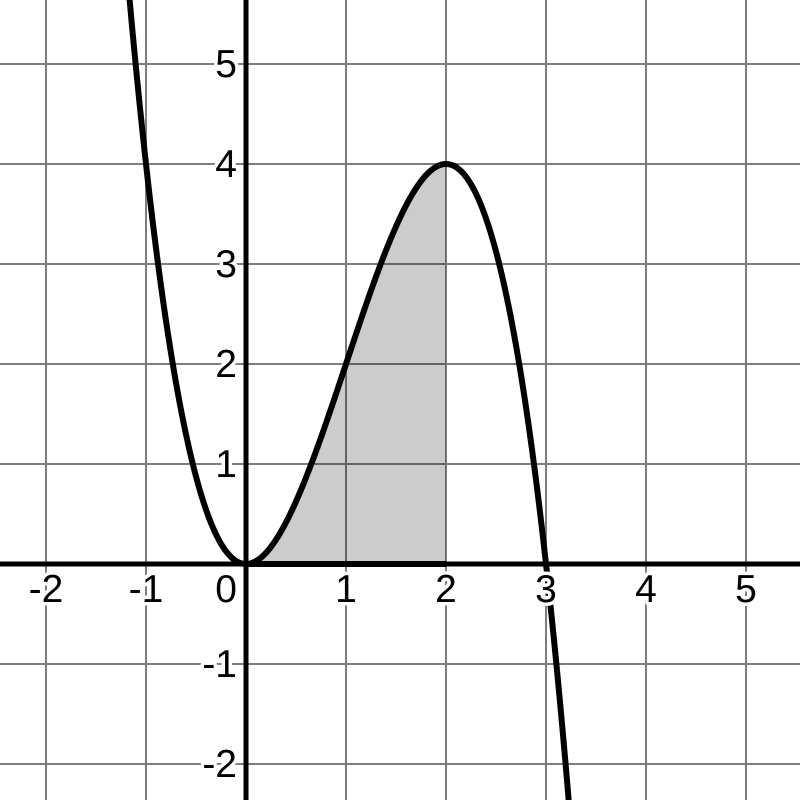 The width and height of the screenshot is (800, 800). Describe the element at coordinates (219, 664) in the screenshot. I see `y-axis-tick-label: -1` at that location.